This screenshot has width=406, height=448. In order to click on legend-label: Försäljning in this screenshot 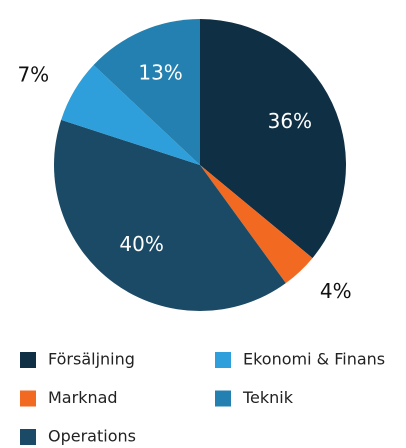, I will do `click(91, 359)`.